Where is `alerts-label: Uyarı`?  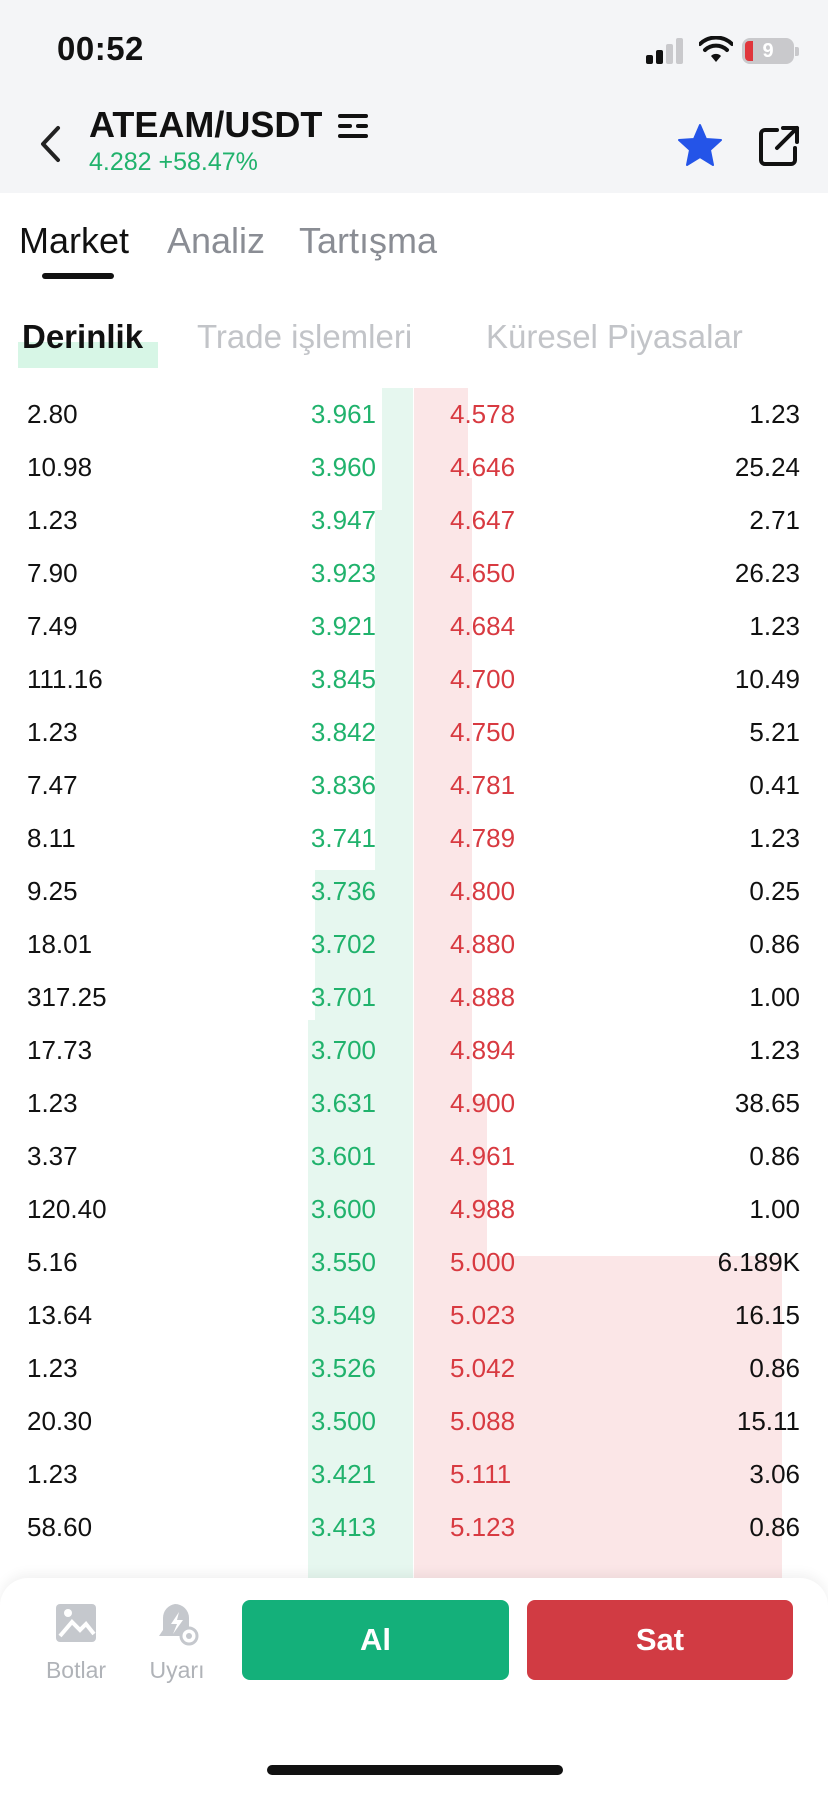
alerts-label: Uyarı is located at coordinates (177, 1670).